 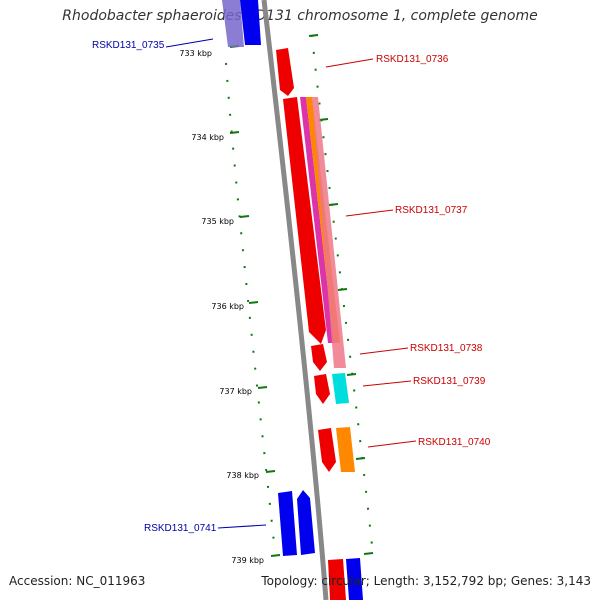 I want to click on gene-label-0735: RSKD131_0735, so click(x=128, y=45).